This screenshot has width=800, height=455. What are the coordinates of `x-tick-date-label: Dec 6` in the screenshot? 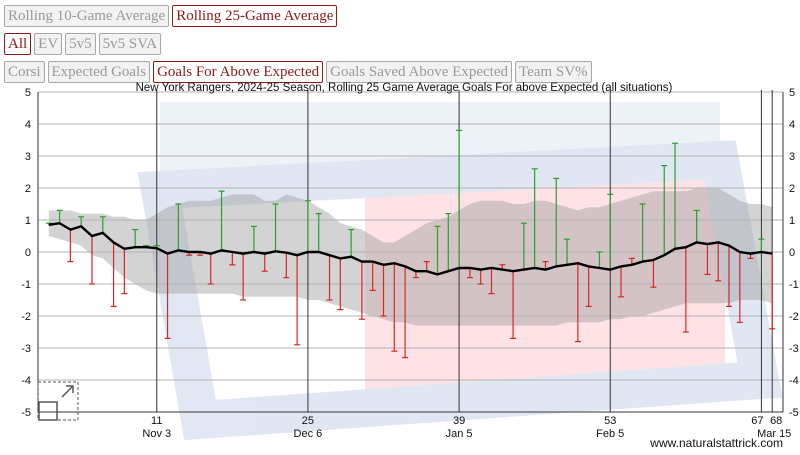 It's located at (308, 434).